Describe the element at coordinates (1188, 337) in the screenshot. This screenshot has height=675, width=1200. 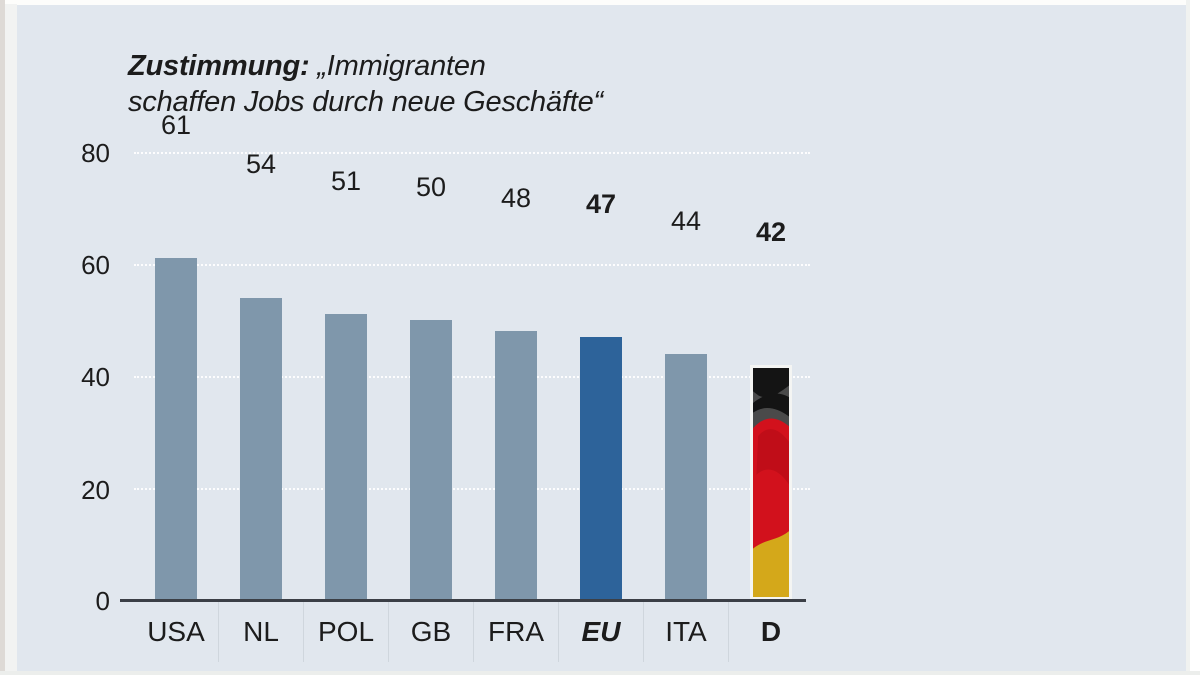
I see `frame-edge-right` at that location.